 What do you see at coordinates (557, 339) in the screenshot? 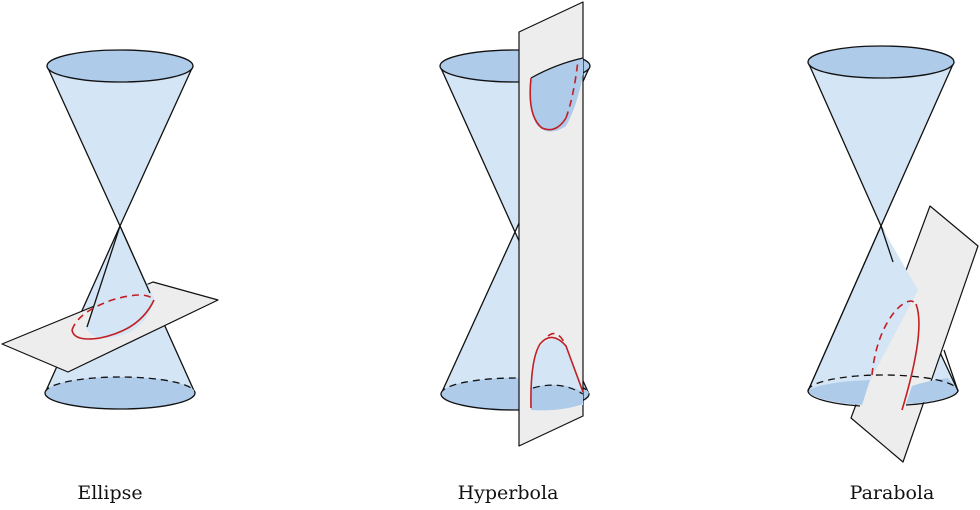
I see `hyperbola-lower-branch-dashed` at bounding box center [557, 339].